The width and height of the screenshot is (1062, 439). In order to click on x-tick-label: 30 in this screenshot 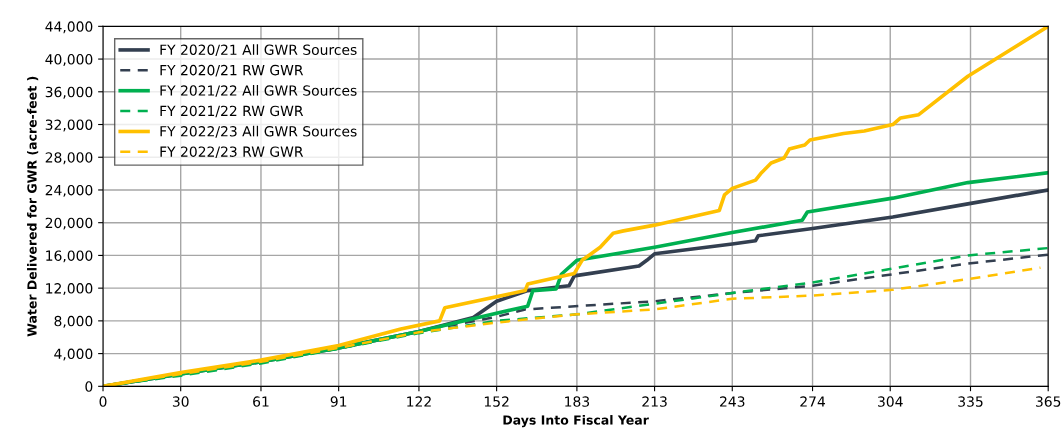, I will do `click(180, 401)`.